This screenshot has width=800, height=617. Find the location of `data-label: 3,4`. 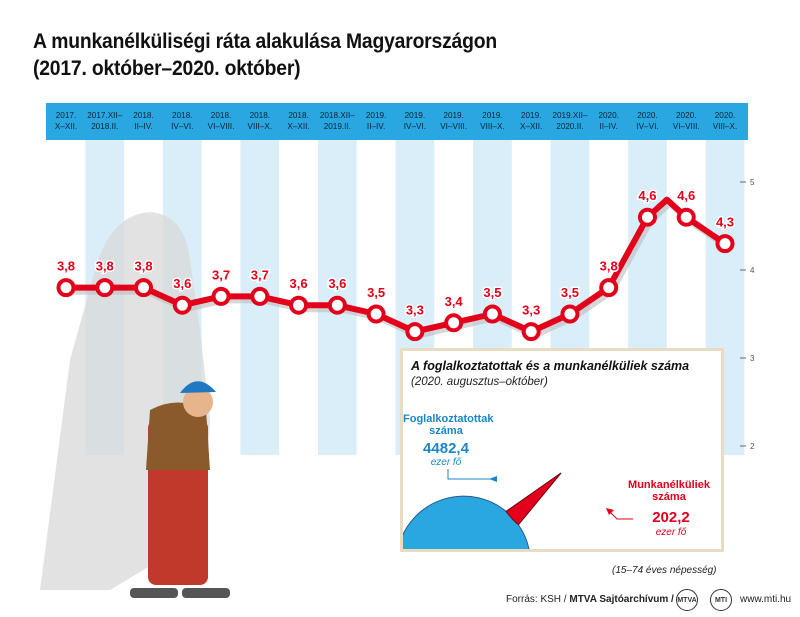

data-label: 3,4 is located at coordinates (454, 301).